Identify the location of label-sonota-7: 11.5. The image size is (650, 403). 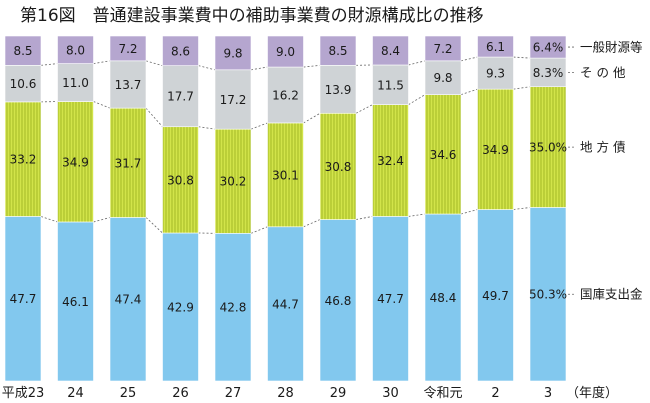
(390, 85).